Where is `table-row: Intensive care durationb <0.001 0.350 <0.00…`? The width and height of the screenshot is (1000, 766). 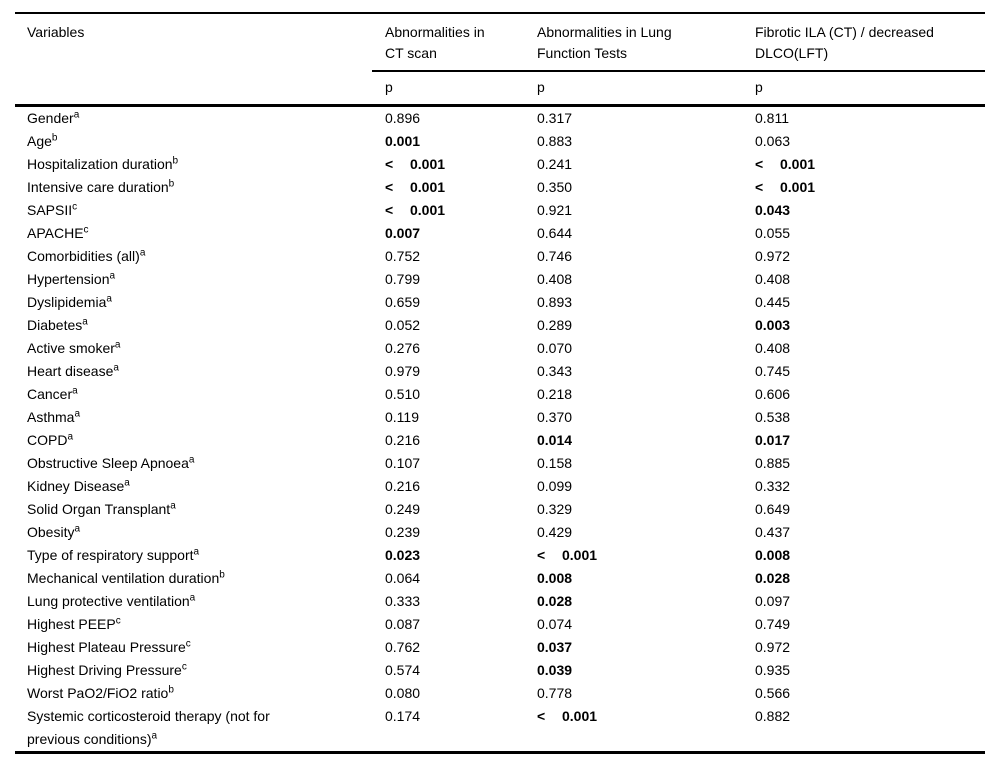
table-row: Intensive care durationb <0.001 0.350 <0.00… is located at coordinates (500, 187).